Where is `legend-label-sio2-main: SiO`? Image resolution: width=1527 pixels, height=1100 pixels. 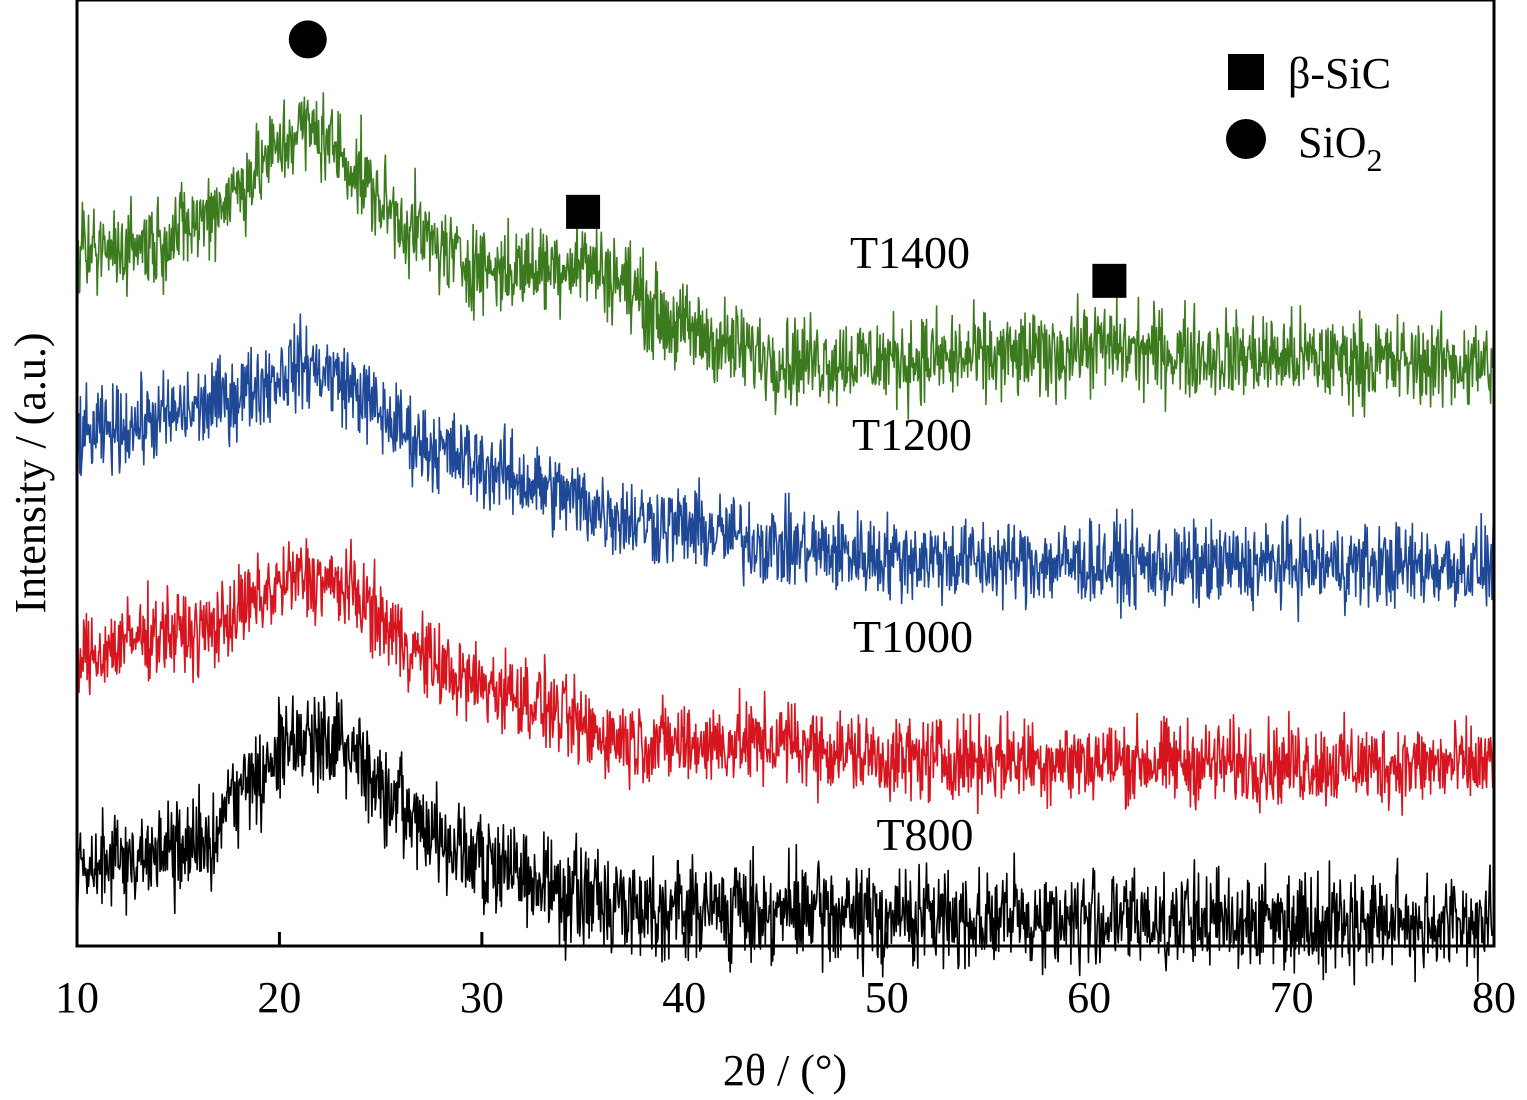
legend-label-sio2-main: SiO is located at coordinates (1332, 142).